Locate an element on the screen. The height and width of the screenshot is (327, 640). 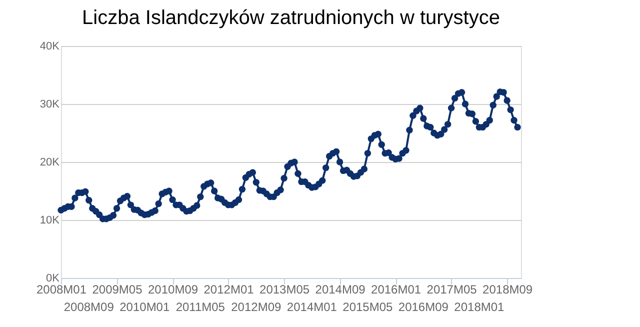
x-tick-label: 2015M05 is located at coordinates (368, 307).